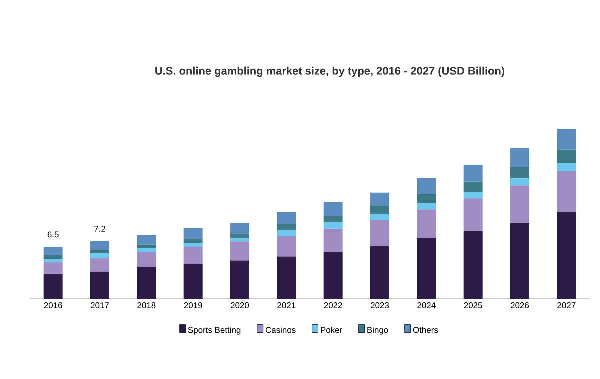  What do you see at coordinates (331, 330) in the screenshot?
I see `legend-label: Poker` at bounding box center [331, 330].